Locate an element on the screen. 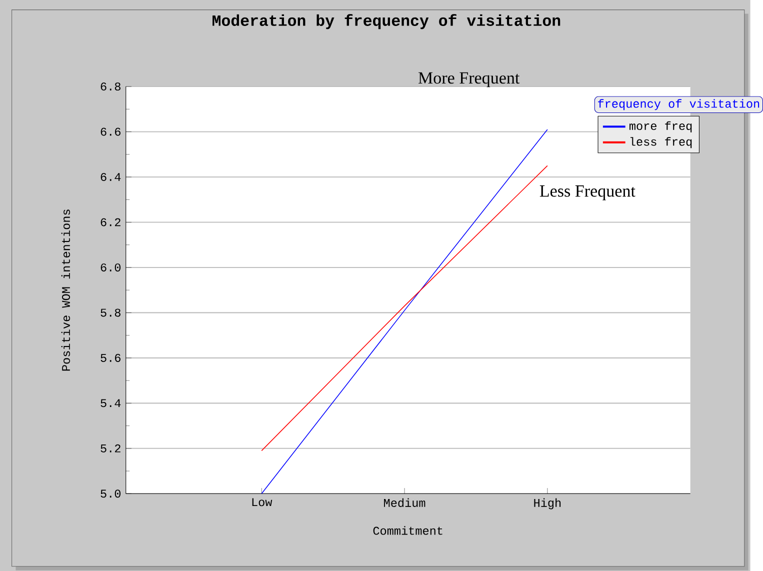 Image resolution: width=763 pixels, height=571 pixels. y-tick-label: 6.6 is located at coordinates (110, 132).